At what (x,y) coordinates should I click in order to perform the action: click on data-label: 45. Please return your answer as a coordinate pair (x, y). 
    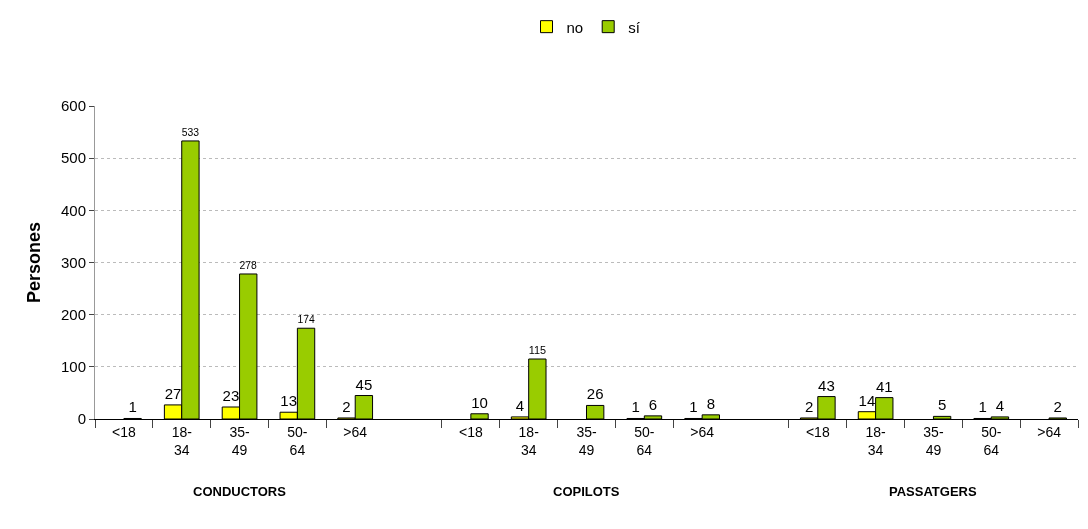
    Looking at the image, I should click on (364, 384).